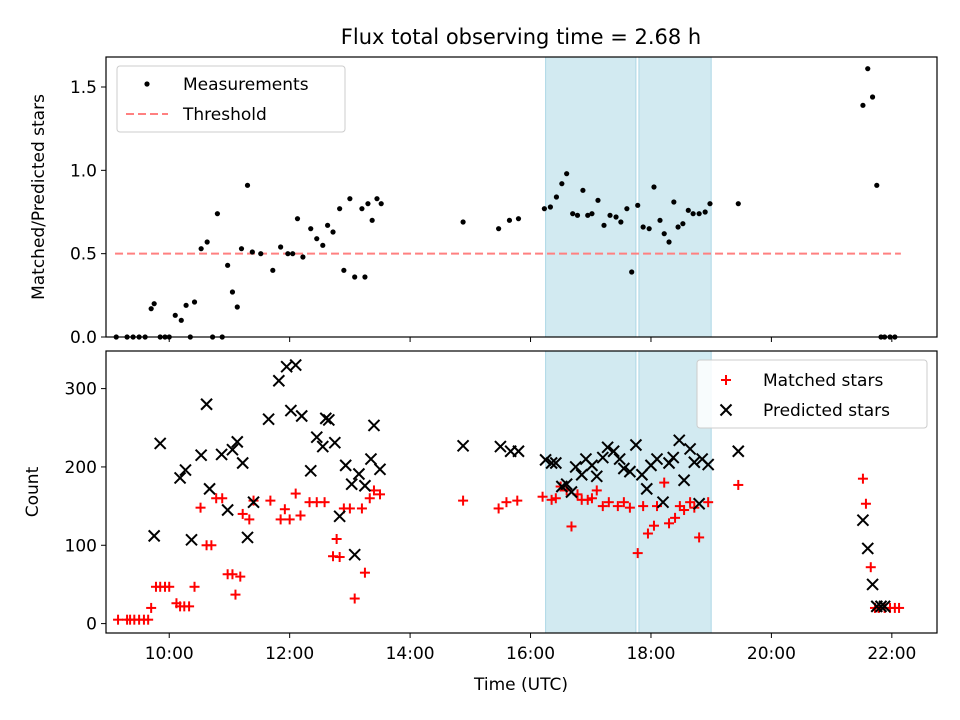 Image resolution: width=960 pixels, height=720 pixels. What do you see at coordinates (812, 394) in the screenshot?
I see `bottom-legend: Matched stars Predicted stars` at bounding box center [812, 394].